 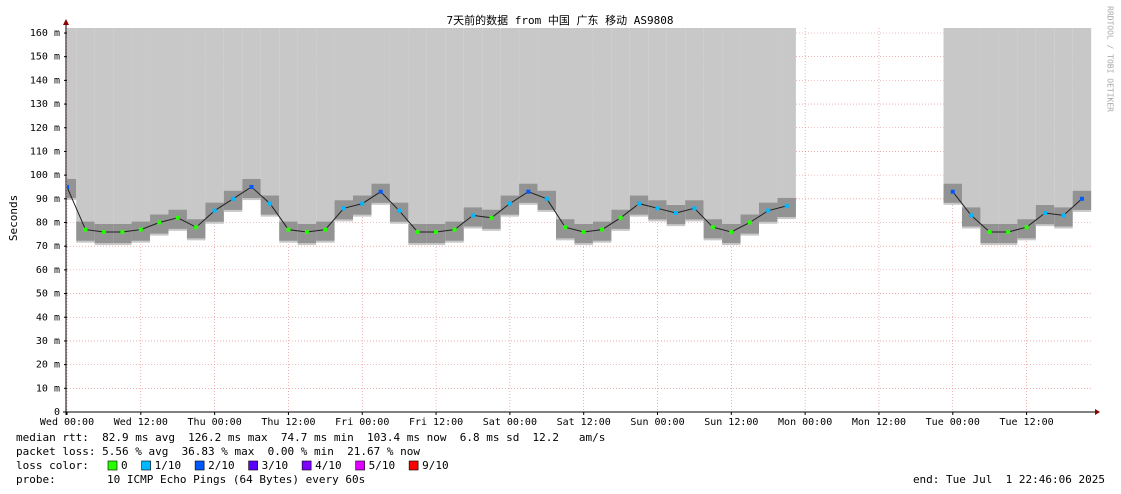 What do you see at coordinates (57, 412) in the screenshot?
I see `y-tick-label: 0` at bounding box center [57, 412].